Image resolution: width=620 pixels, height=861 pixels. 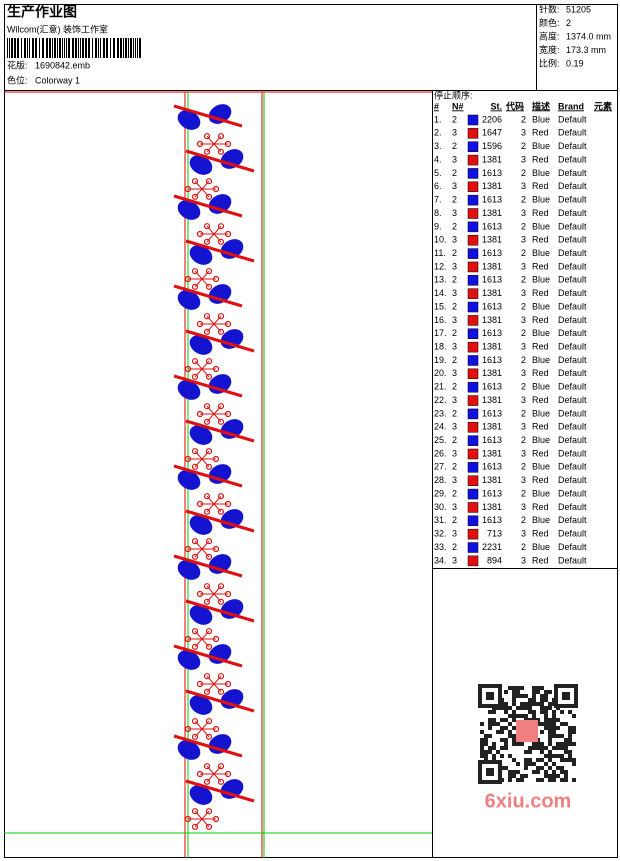 I want to click on leaf, so click(x=189, y=120).